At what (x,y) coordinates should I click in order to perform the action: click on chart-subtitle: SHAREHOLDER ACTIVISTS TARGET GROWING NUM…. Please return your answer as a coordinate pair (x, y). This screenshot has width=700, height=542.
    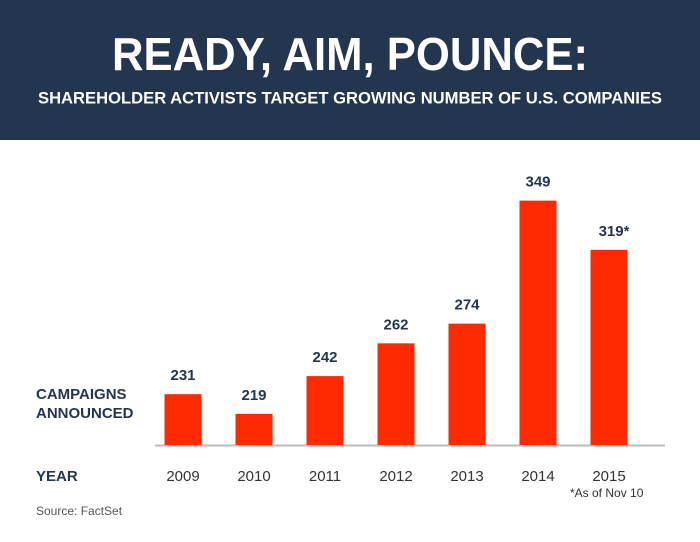
    Looking at the image, I should click on (350, 97).